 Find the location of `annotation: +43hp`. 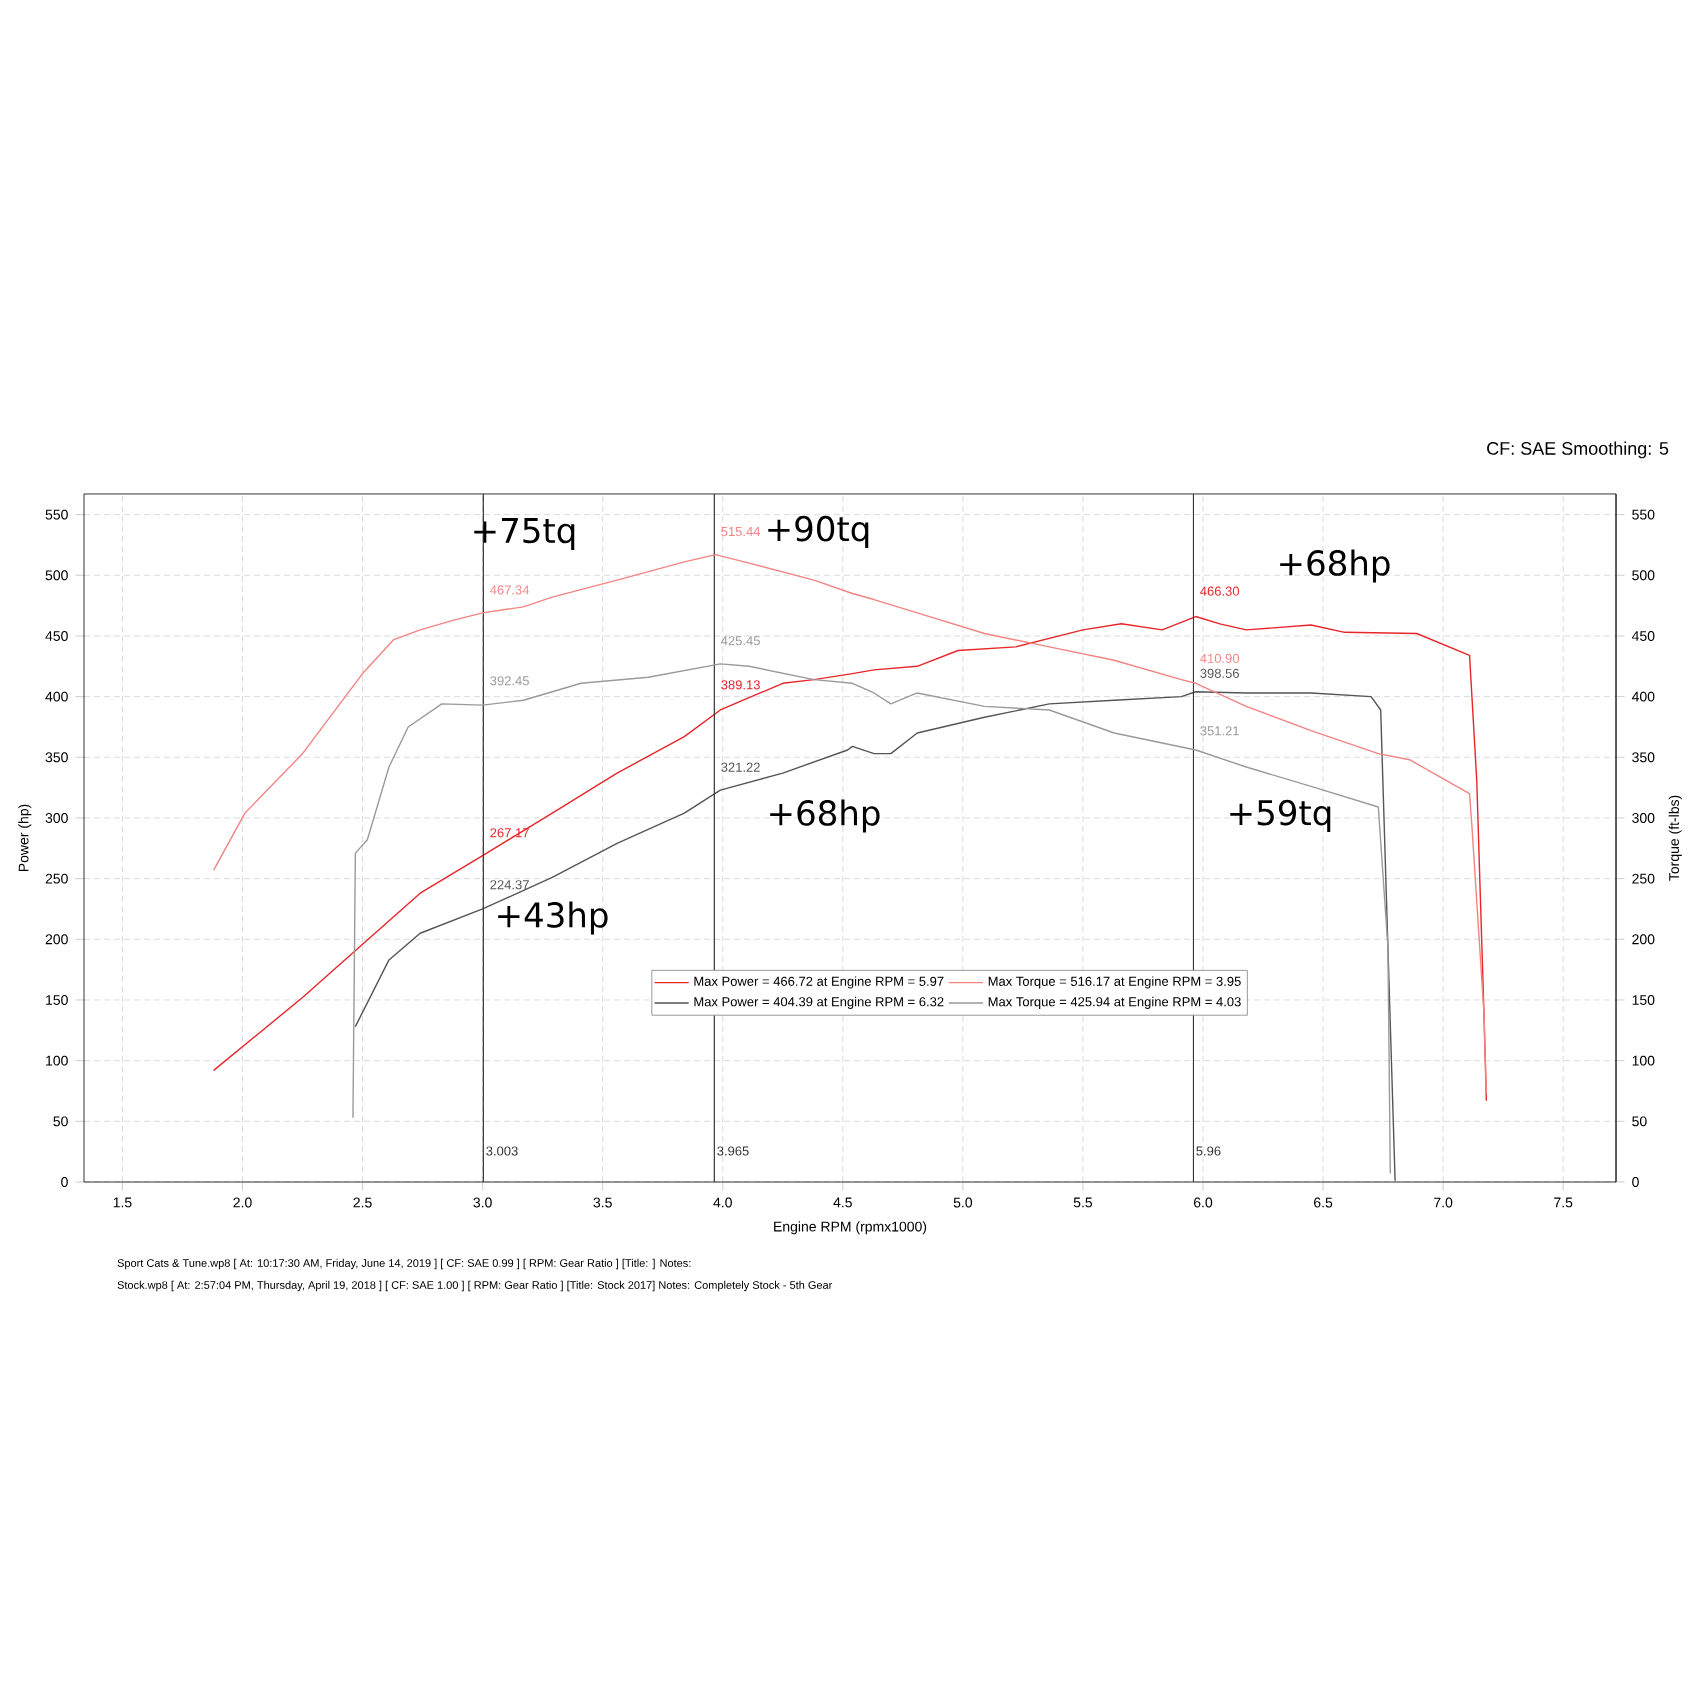

annotation: +43hp is located at coordinates (553, 918).